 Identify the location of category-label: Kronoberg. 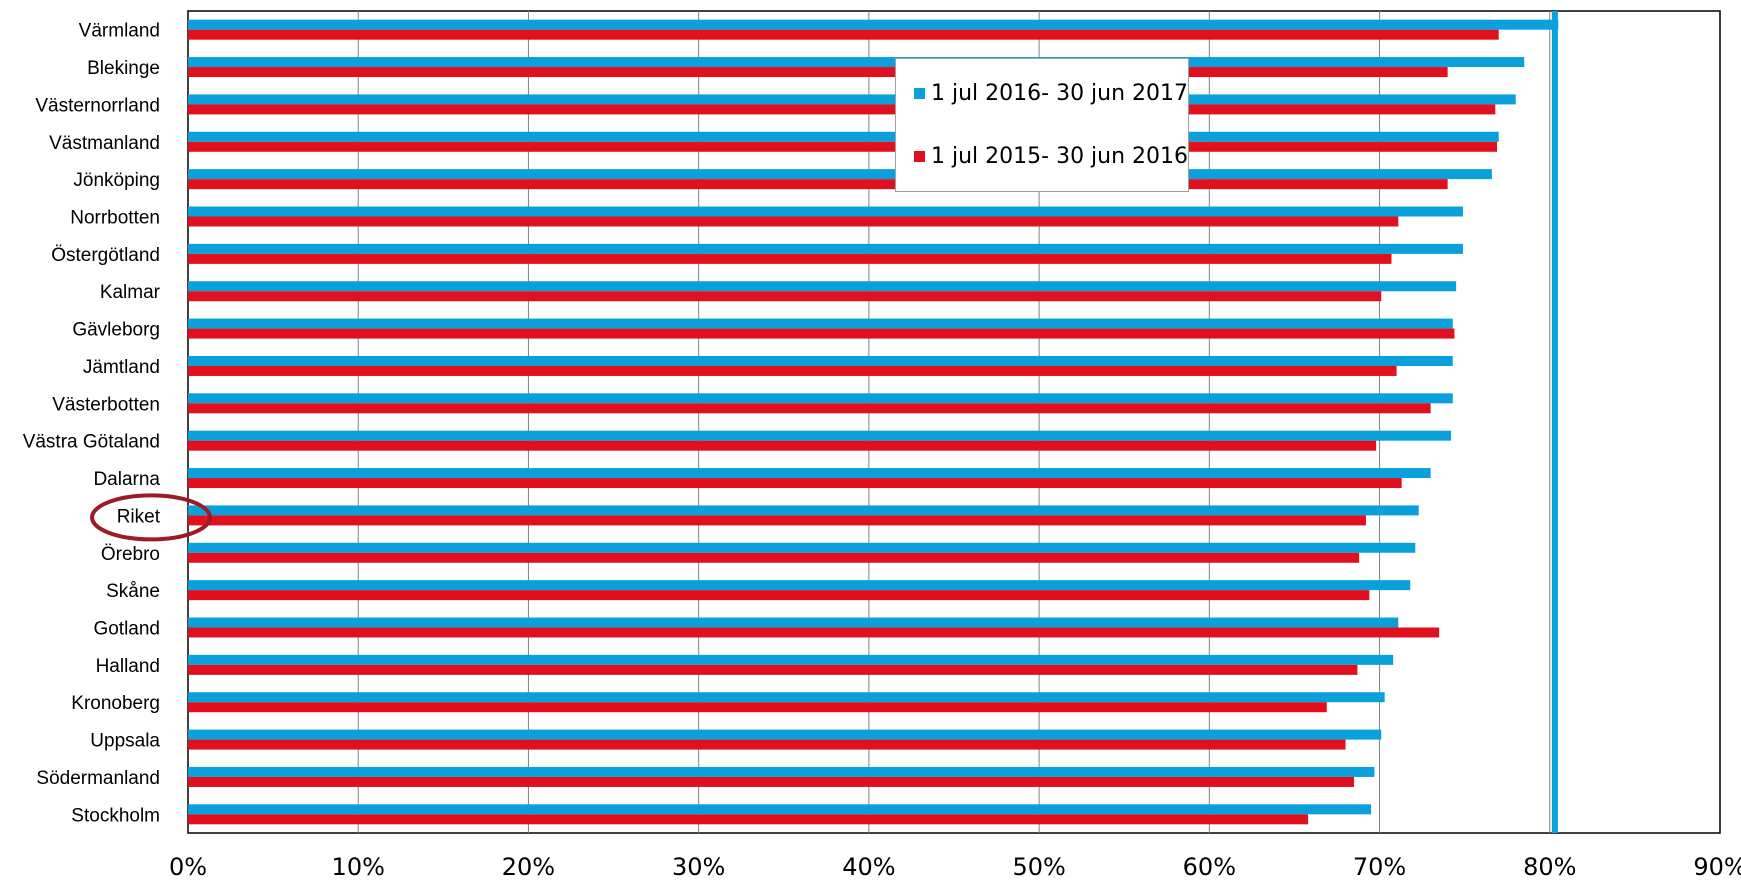
(115, 703).